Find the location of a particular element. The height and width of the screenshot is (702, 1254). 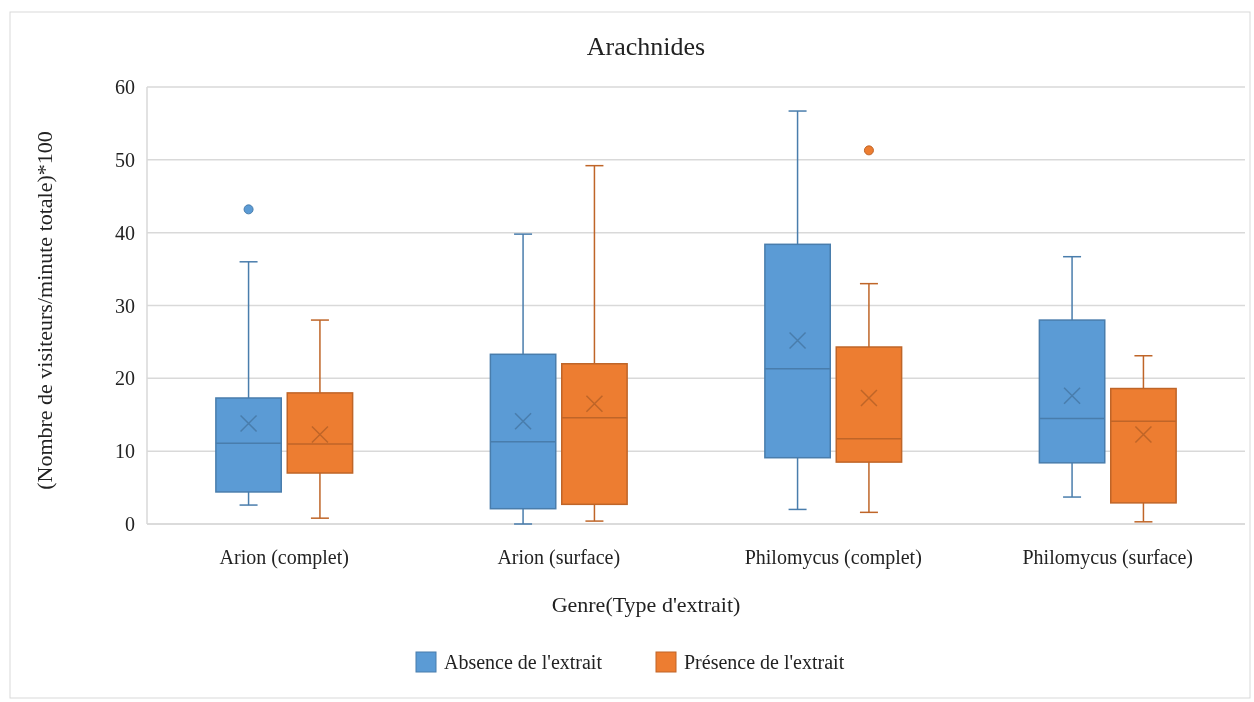

y-tick-label: 10 is located at coordinates (125, 451).